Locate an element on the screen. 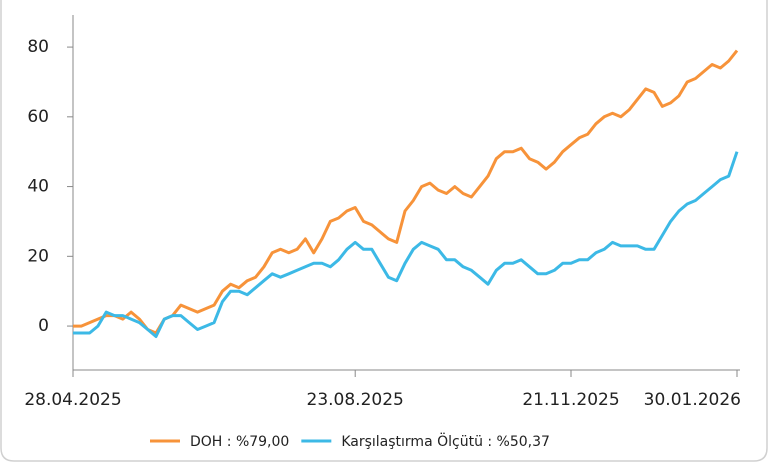 This screenshot has width=768, height=466. y-tick-label: 0 is located at coordinates (43, 326).